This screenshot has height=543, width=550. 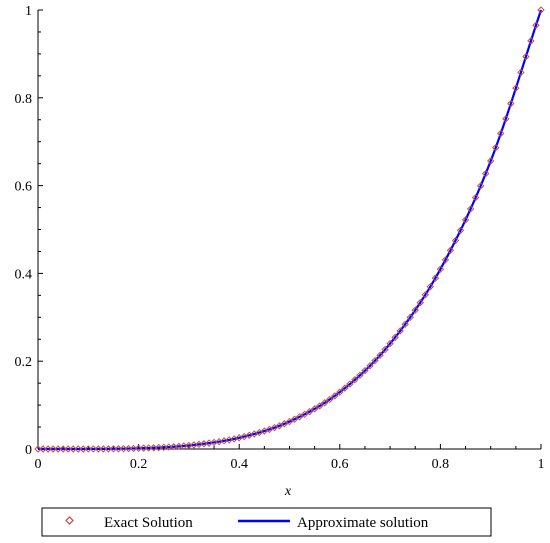 I want to click on y-tick-label: 0.8, so click(x=24, y=99).